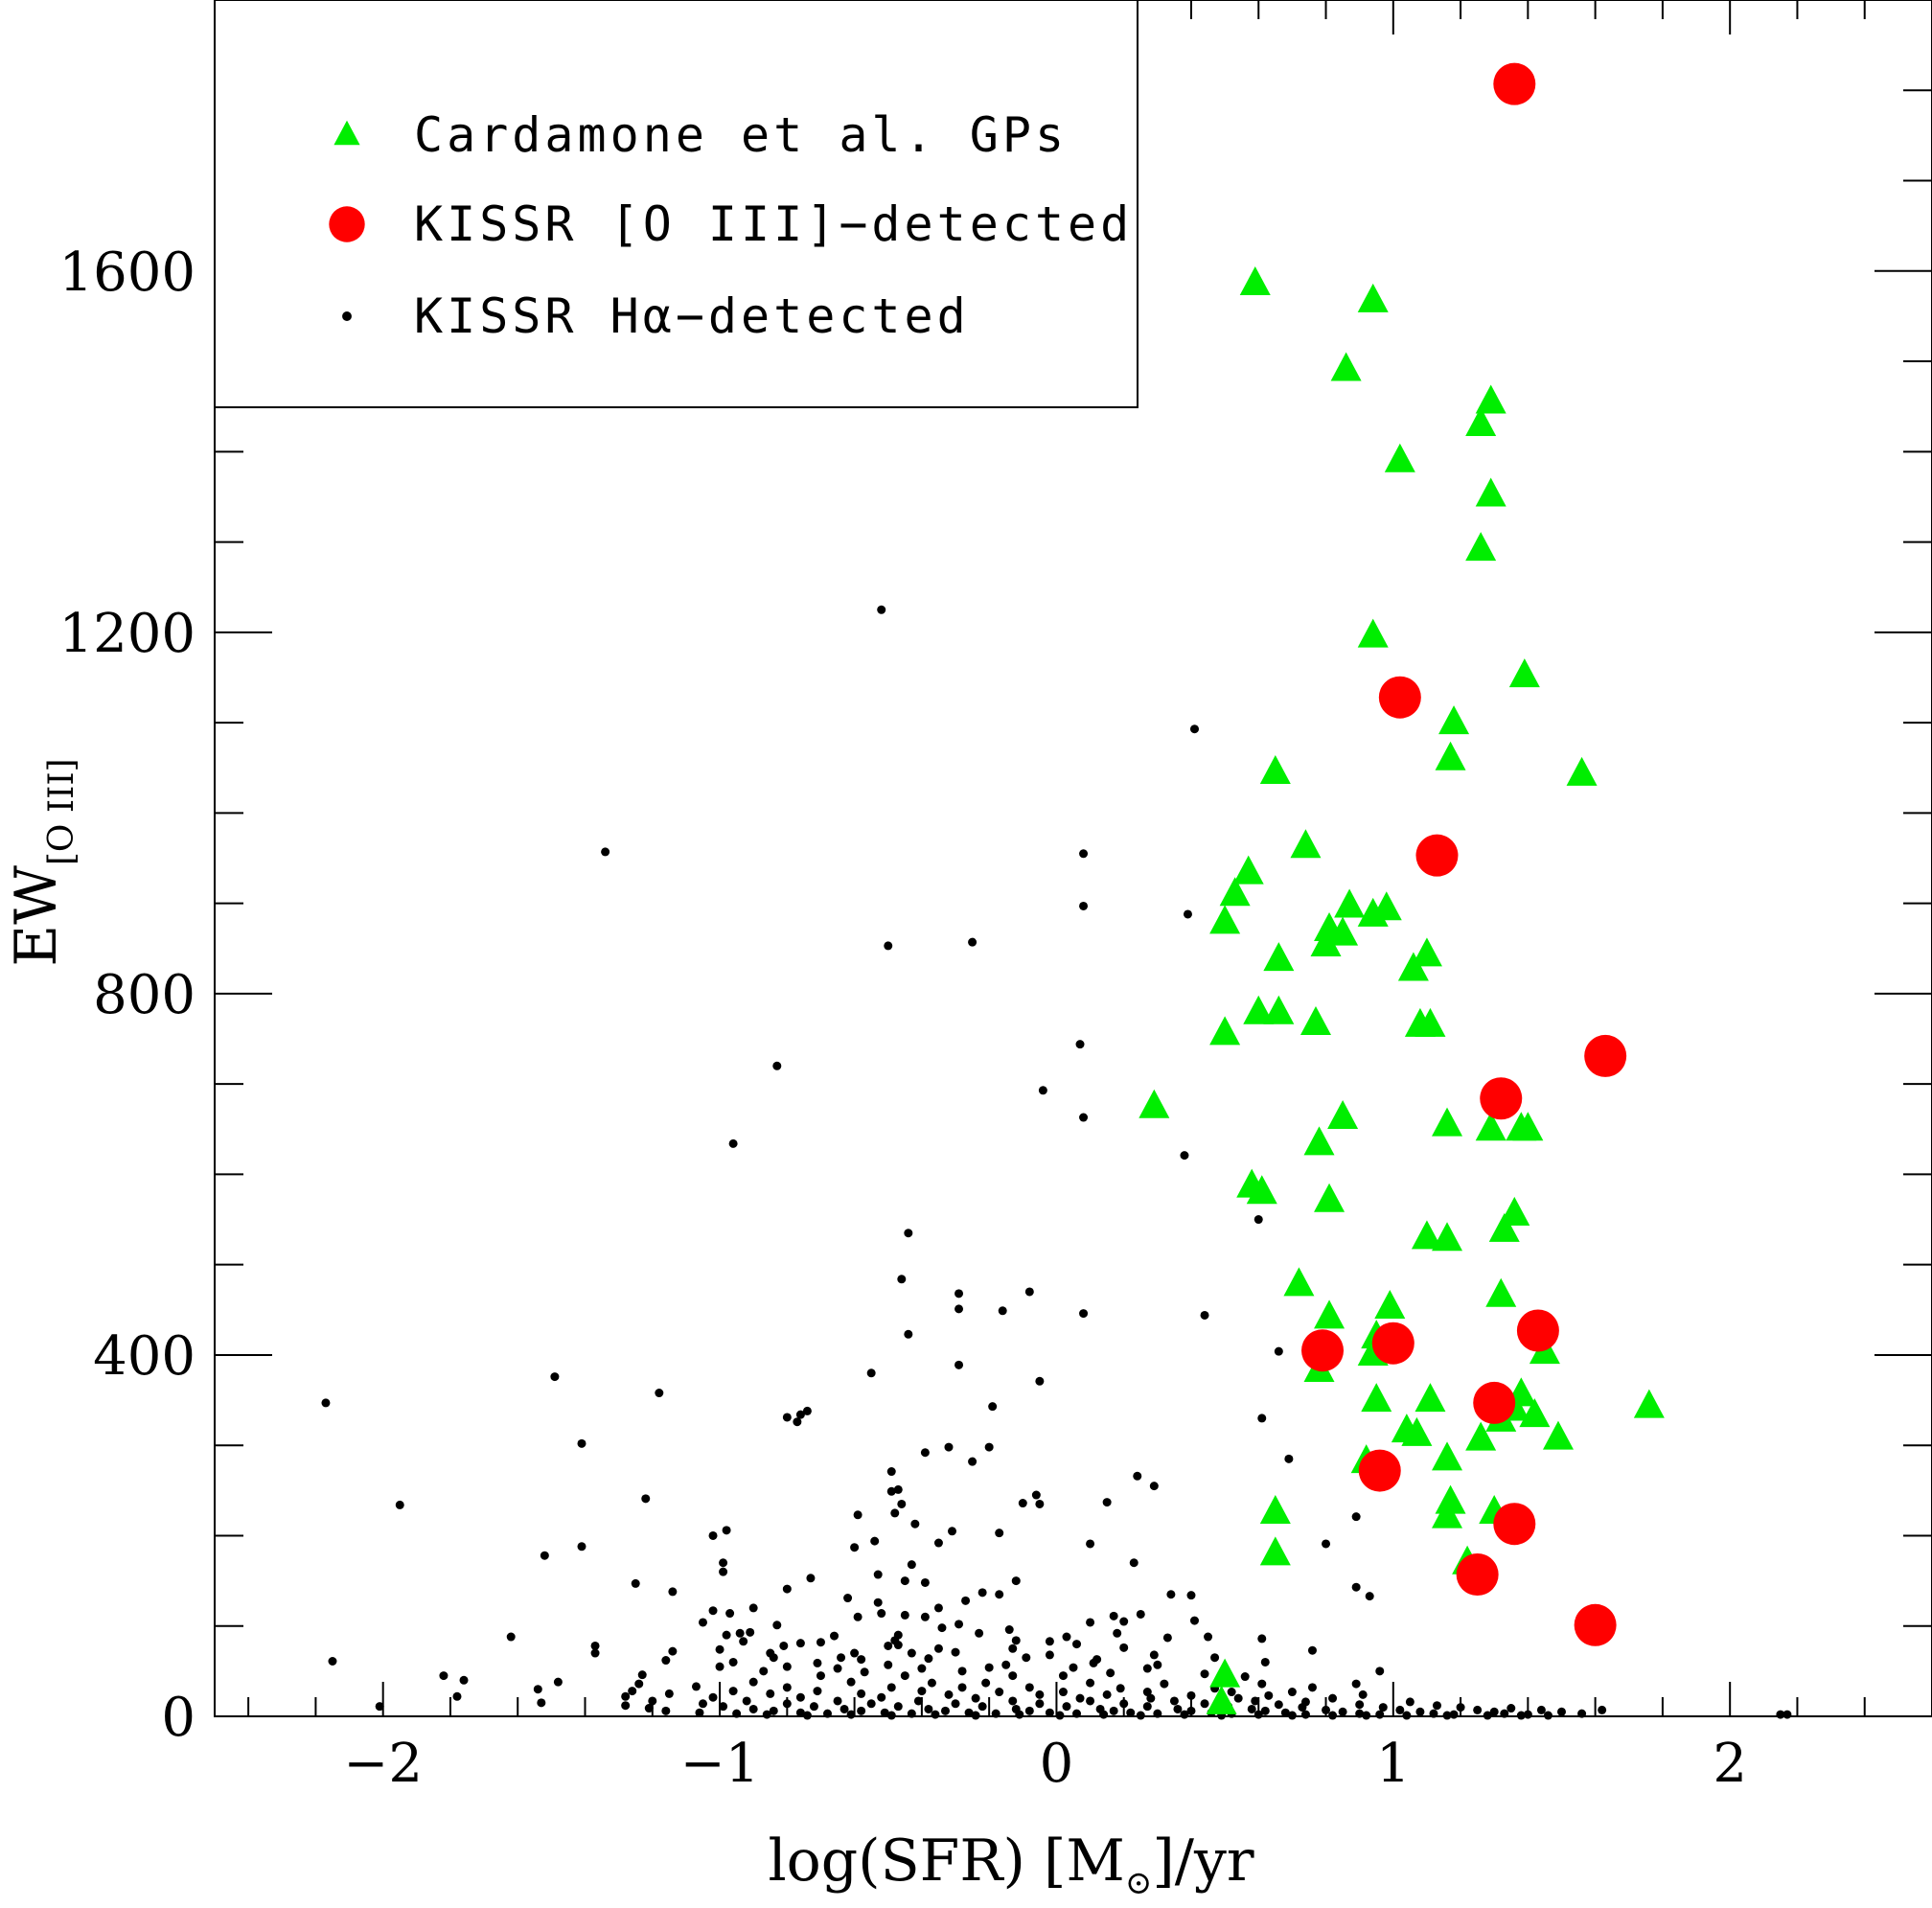 This screenshot has height=1908, width=1932. What do you see at coordinates (42, 862) in the screenshot?
I see `y-axis-label: EW[O III]` at bounding box center [42, 862].